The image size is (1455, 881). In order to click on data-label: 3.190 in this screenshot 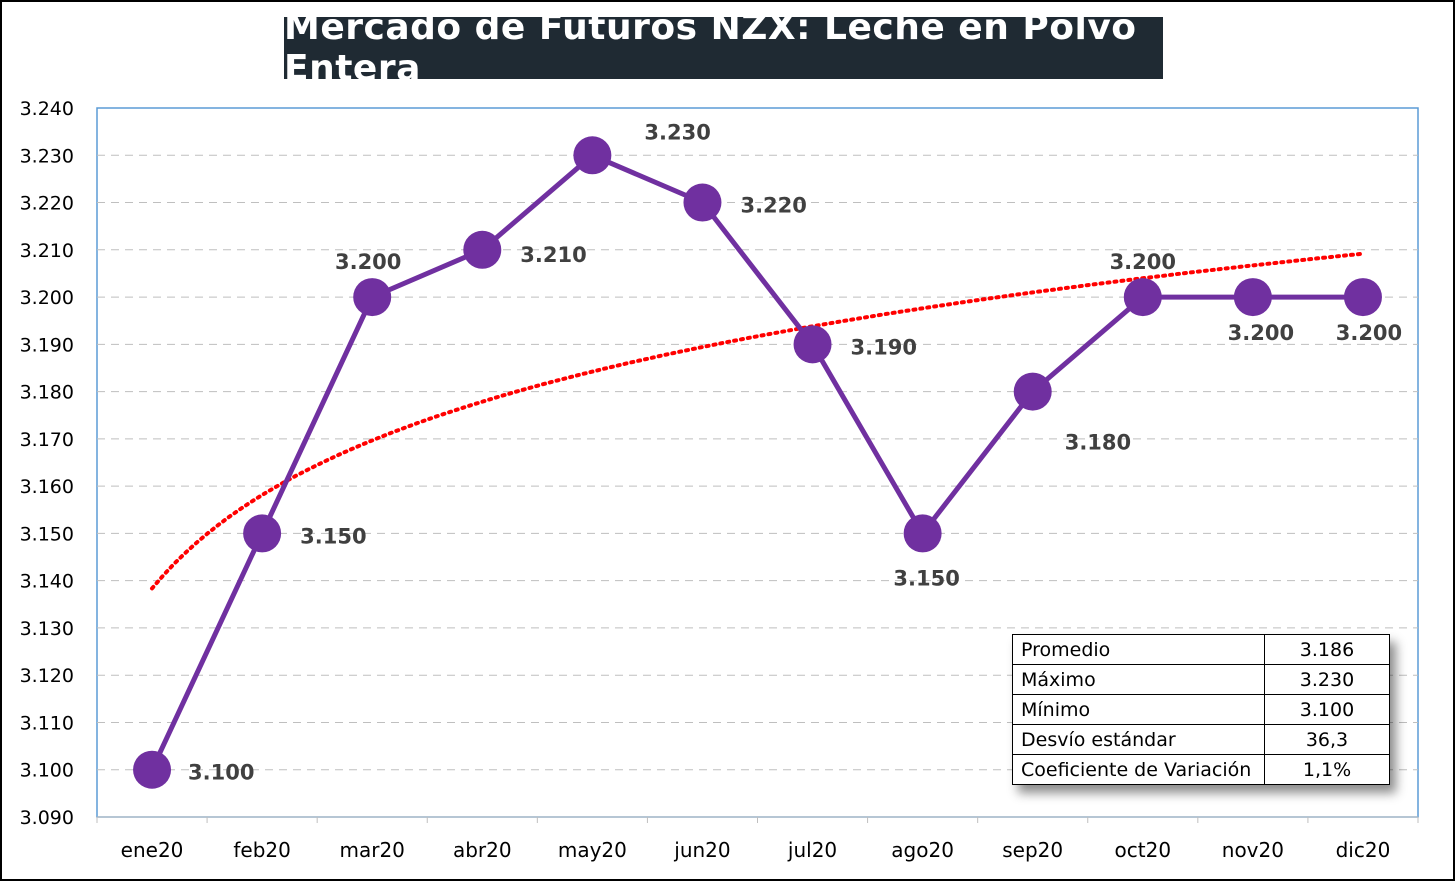, I will do `click(884, 347)`.